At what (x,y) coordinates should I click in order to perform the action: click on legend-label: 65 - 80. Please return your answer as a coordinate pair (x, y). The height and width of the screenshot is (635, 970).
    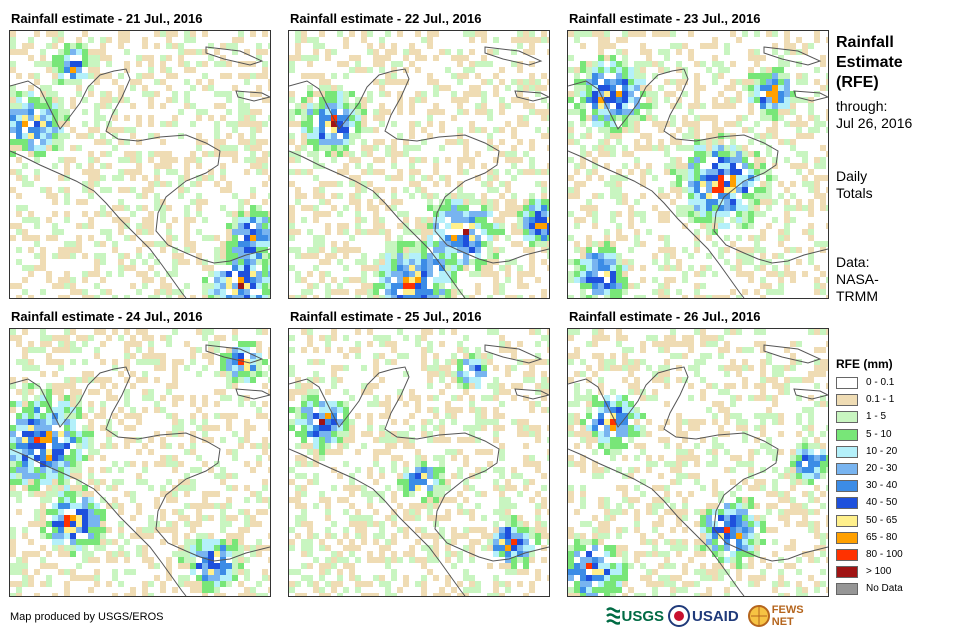
    Looking at the image, I should click on (882, 537).